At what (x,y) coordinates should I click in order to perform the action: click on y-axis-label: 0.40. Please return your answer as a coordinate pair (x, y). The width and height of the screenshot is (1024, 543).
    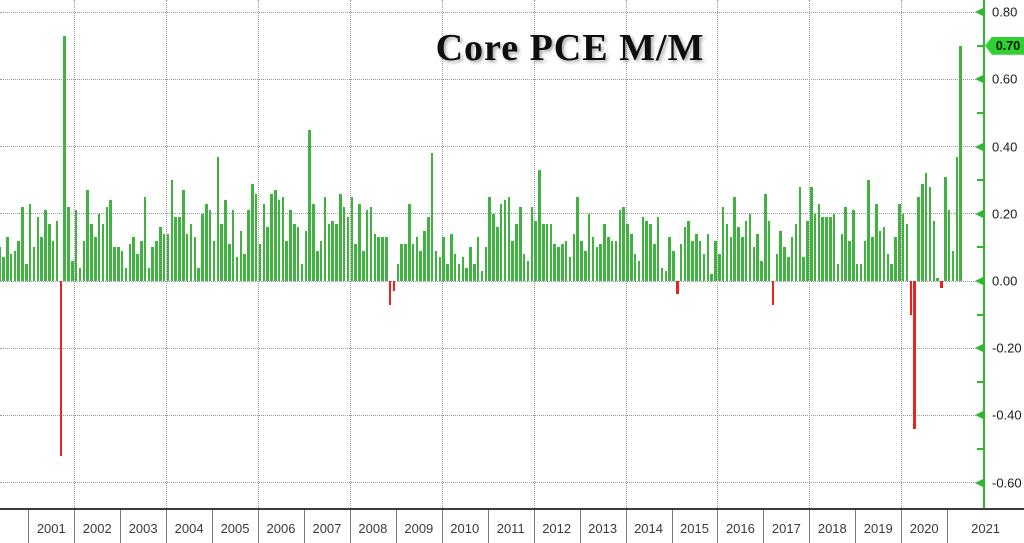
    Looking at the image, I should click on (1005, 147).